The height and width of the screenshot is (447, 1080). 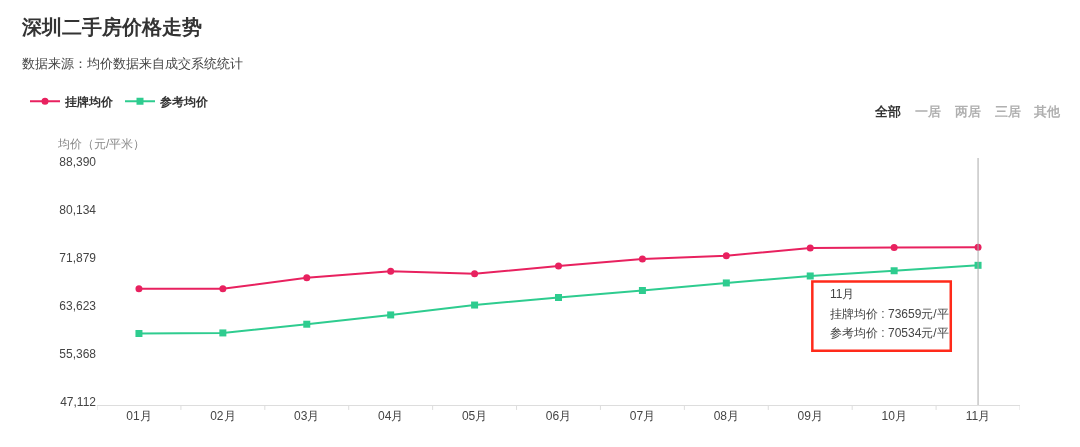 I want to click on x-tick-label: 04月, so click(x=391, y=416).